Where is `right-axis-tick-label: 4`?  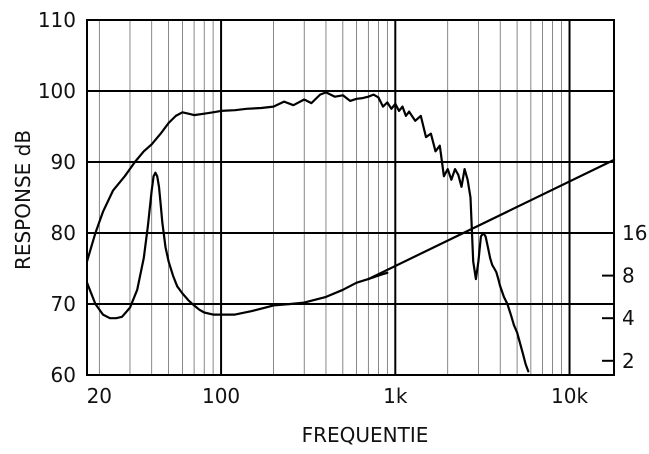 right-axis-tick-label: 4 is located at coordinates (628, 318).